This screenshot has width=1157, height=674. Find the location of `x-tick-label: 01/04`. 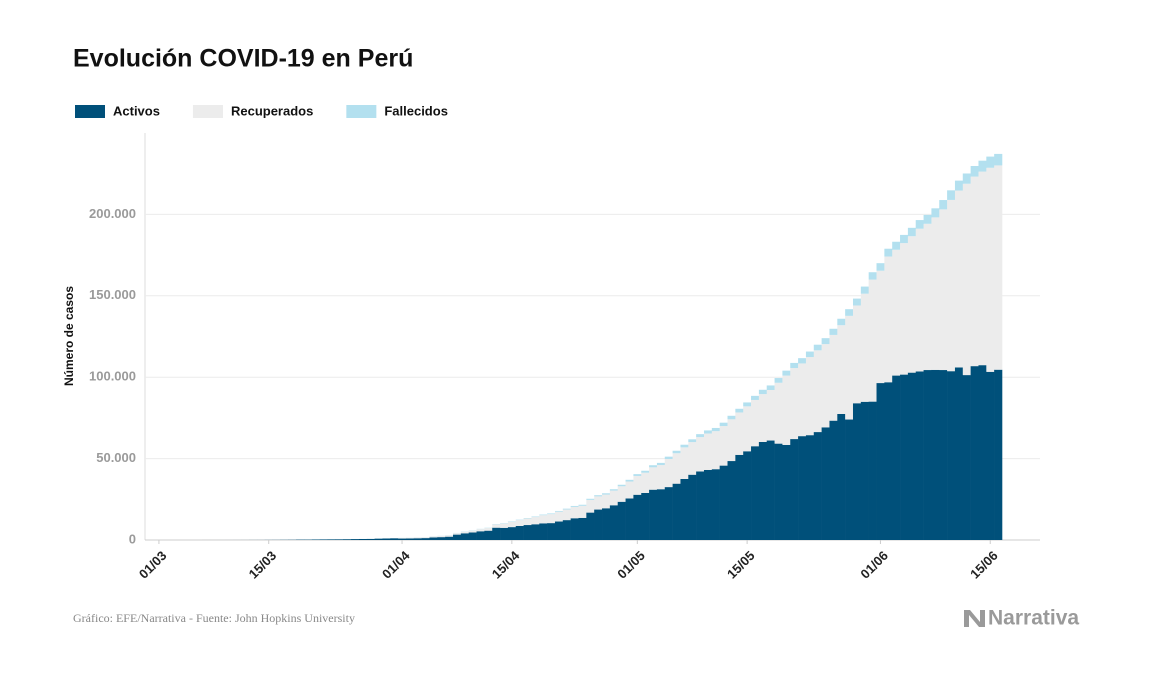

x-tick-label: 01/04 is located at coordinates (396, 564).